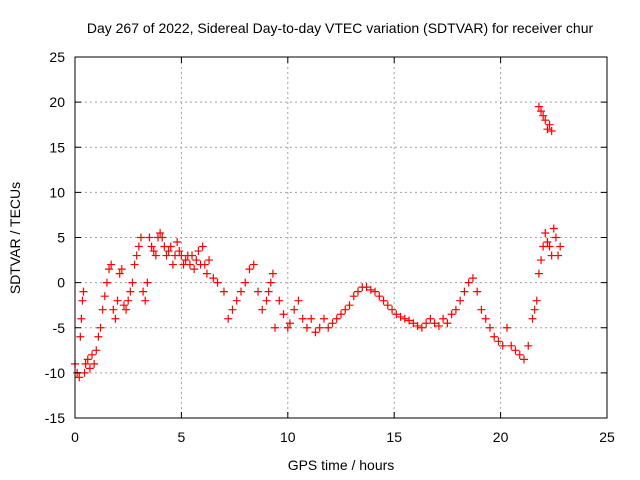 The width and height of the screenshot is (640, 480). Describe the element at coordinates (182, 437) in the screenshot. I see `x-tick-label: 5` at that location.